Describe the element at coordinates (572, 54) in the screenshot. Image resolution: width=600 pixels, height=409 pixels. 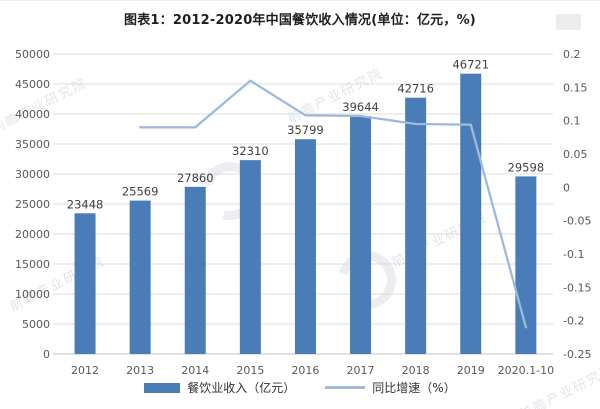
I see `right-axis-tick-label: 0.2` at that location.